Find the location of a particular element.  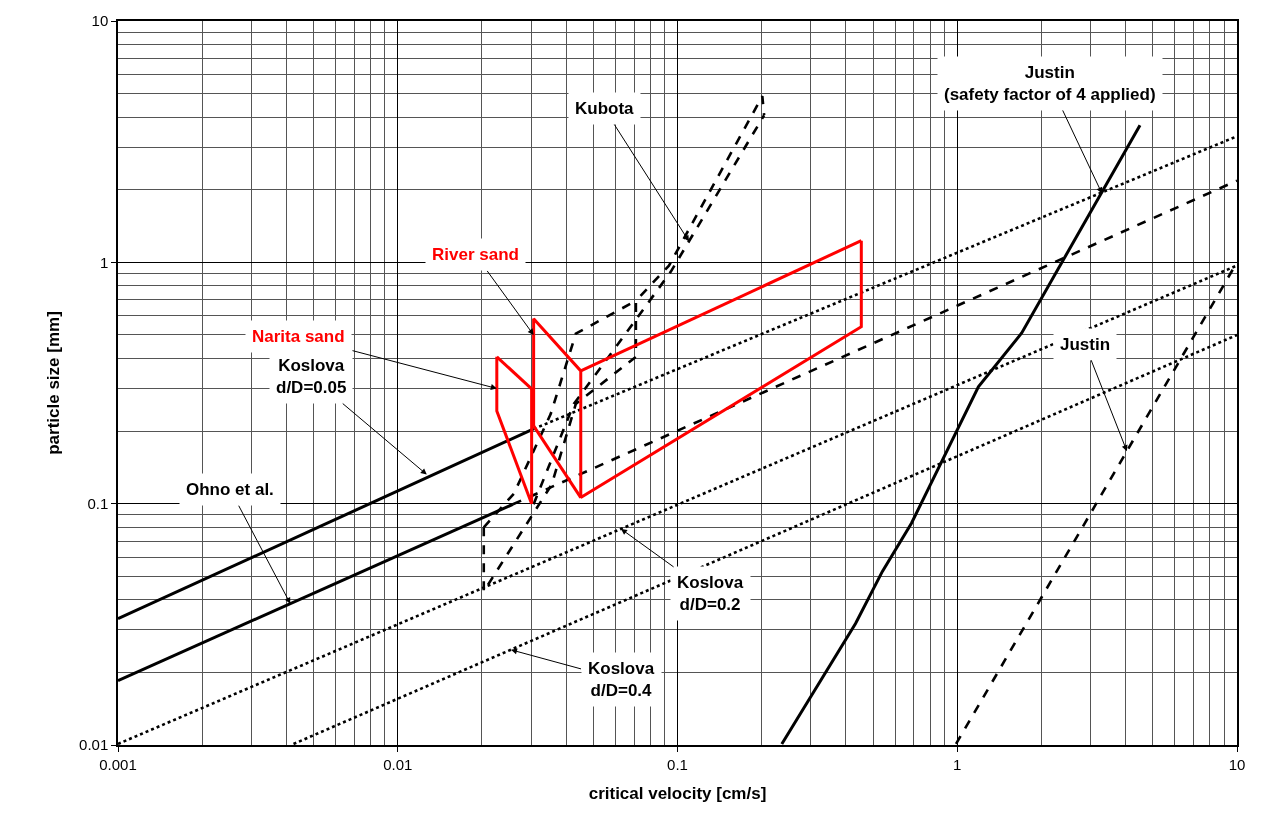

annotation: Koslova d/D=0.05 is located at coordinates (311, 377).